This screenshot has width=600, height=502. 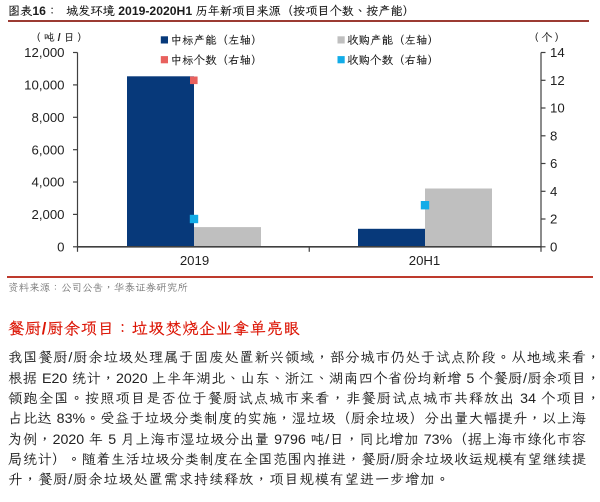 What do you see at coordinates (47, 214) in the screenshot?
I see `svg-text: 2,000` at bounding box center [47, 214].